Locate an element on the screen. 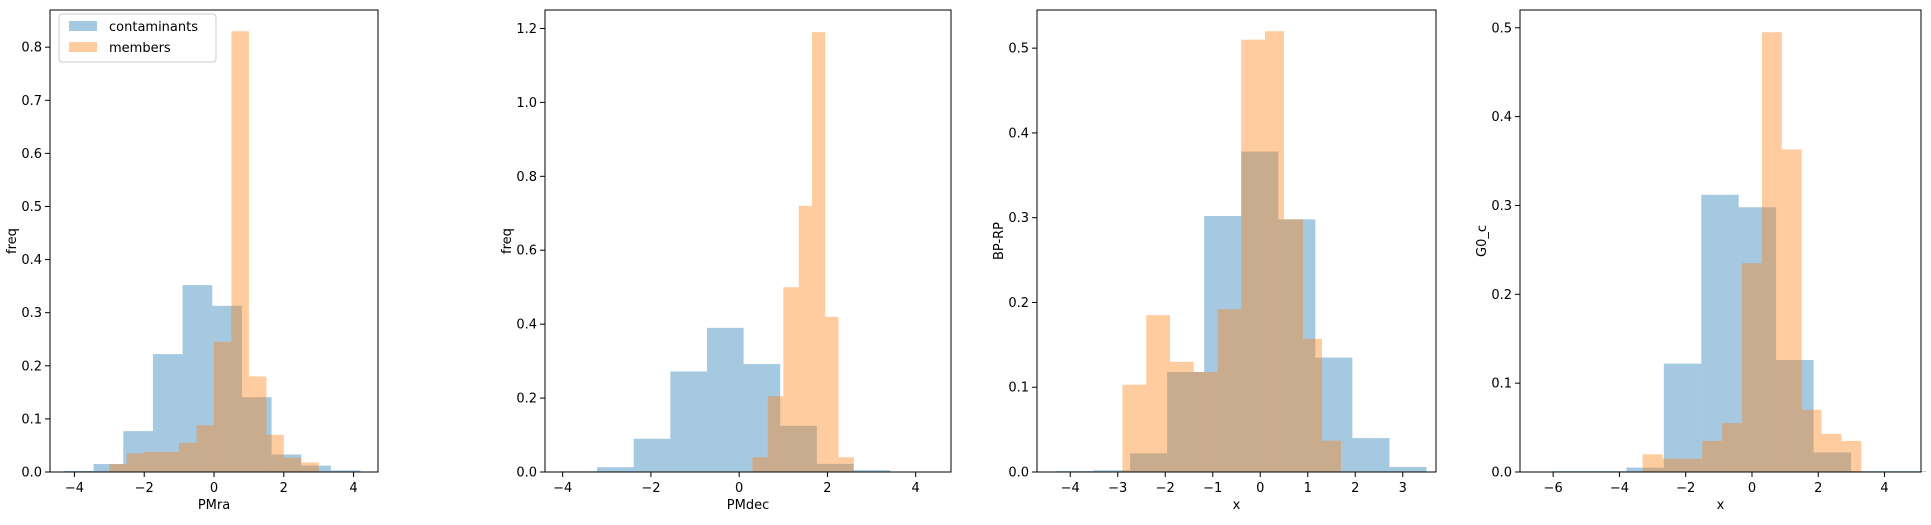 Image resolution: width=1931 pixels, height=525 pixels. x-tick-label: 2 is located at coordinates (1355, 488).